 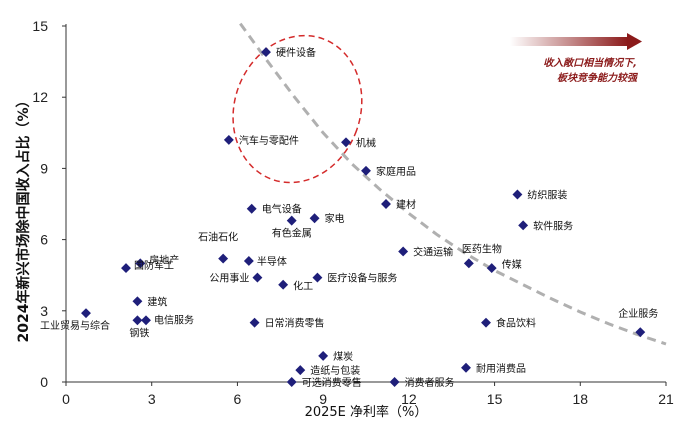 I want to click on data-point: 电气设备, so click(x=274, y=209).